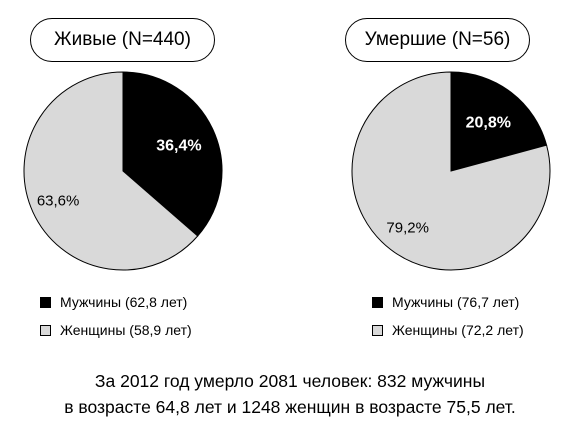  I want to click on pie-data-label-women: 63,6%, so click(58, 201).